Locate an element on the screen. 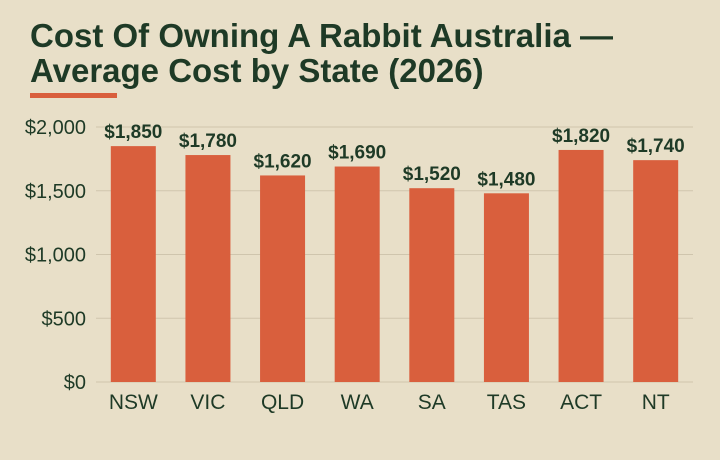 The image size is (720, 460). x-axis-category-labels: NSW VIC QLD WA SA TAS ACT NT is located at coordinates (389, 402).